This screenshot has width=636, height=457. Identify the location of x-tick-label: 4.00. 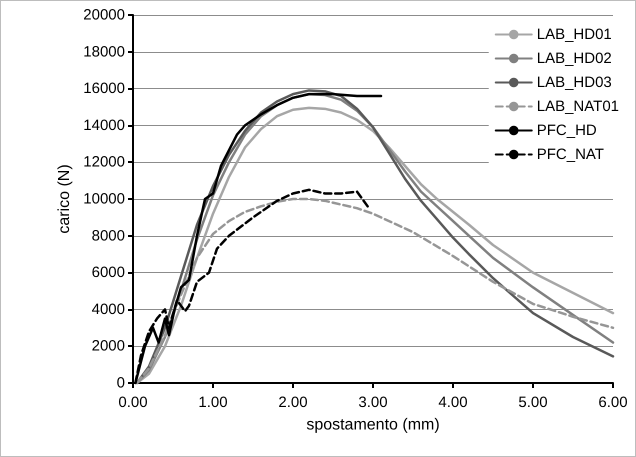
(453, 402).